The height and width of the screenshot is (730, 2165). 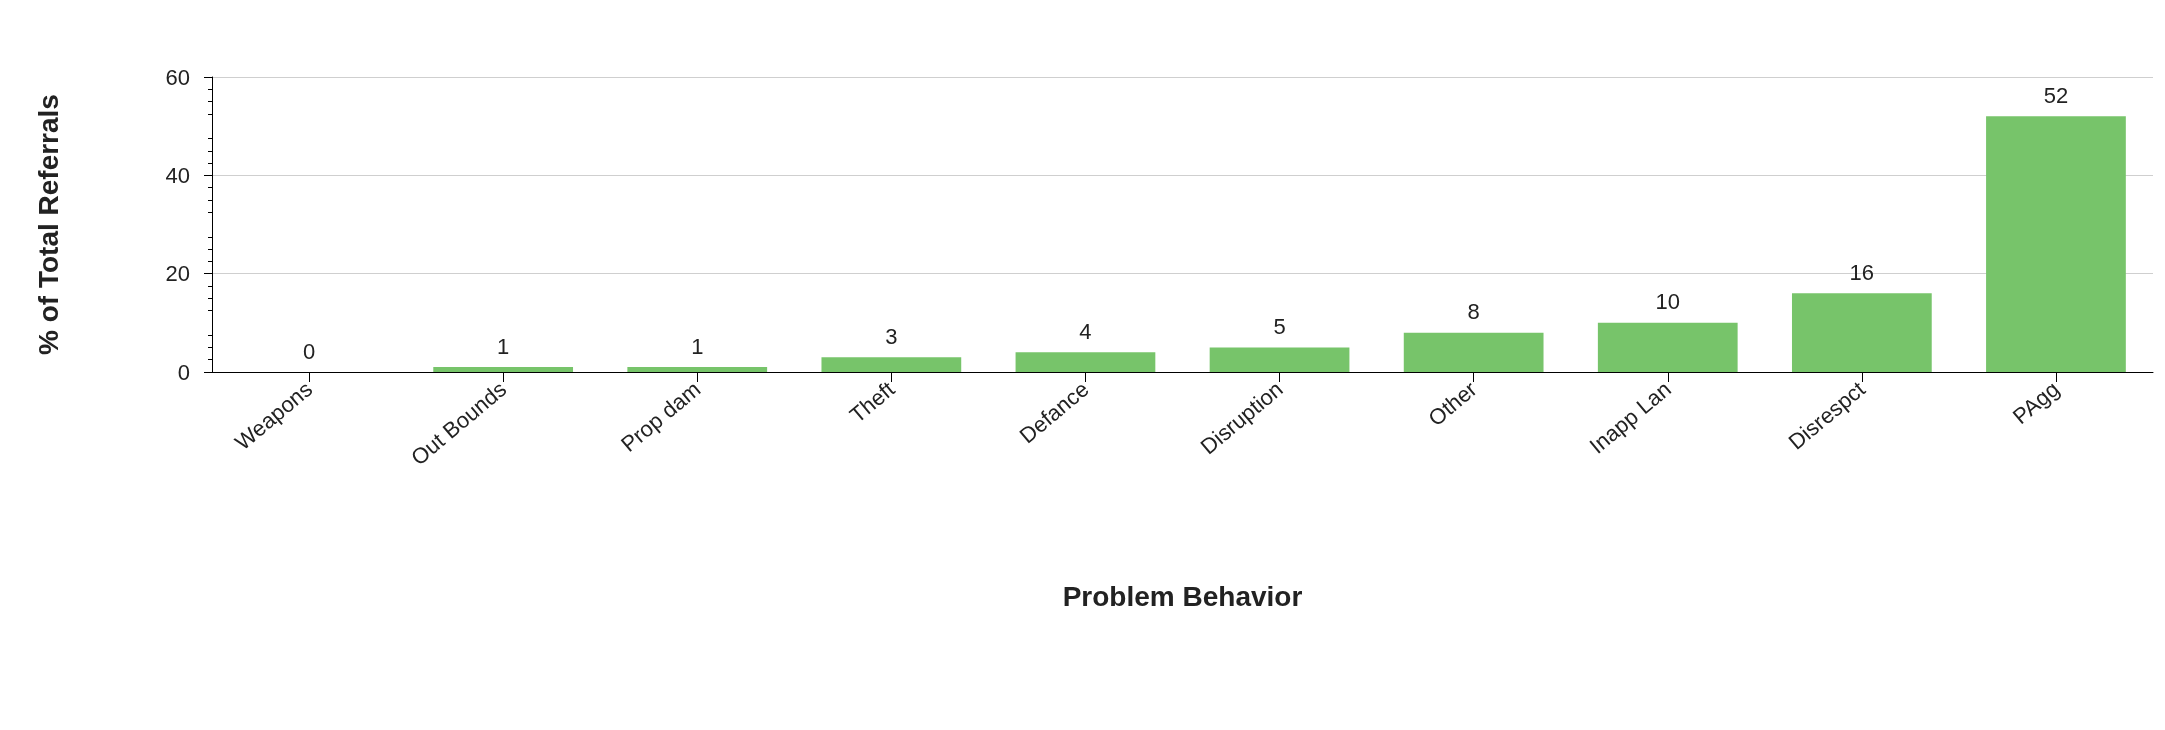 What do you see at coordinates (661, 416) in the screenshot?
I see `x-tick-label: Prop dam` at bounding box center [661, 416].